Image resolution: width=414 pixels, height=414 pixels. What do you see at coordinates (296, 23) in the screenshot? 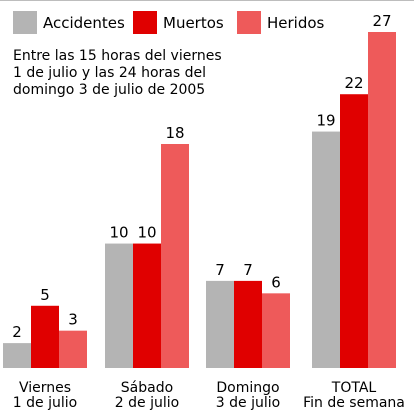
I see `legend-label-heridos: Heridos` at bounding box center [296, 23].